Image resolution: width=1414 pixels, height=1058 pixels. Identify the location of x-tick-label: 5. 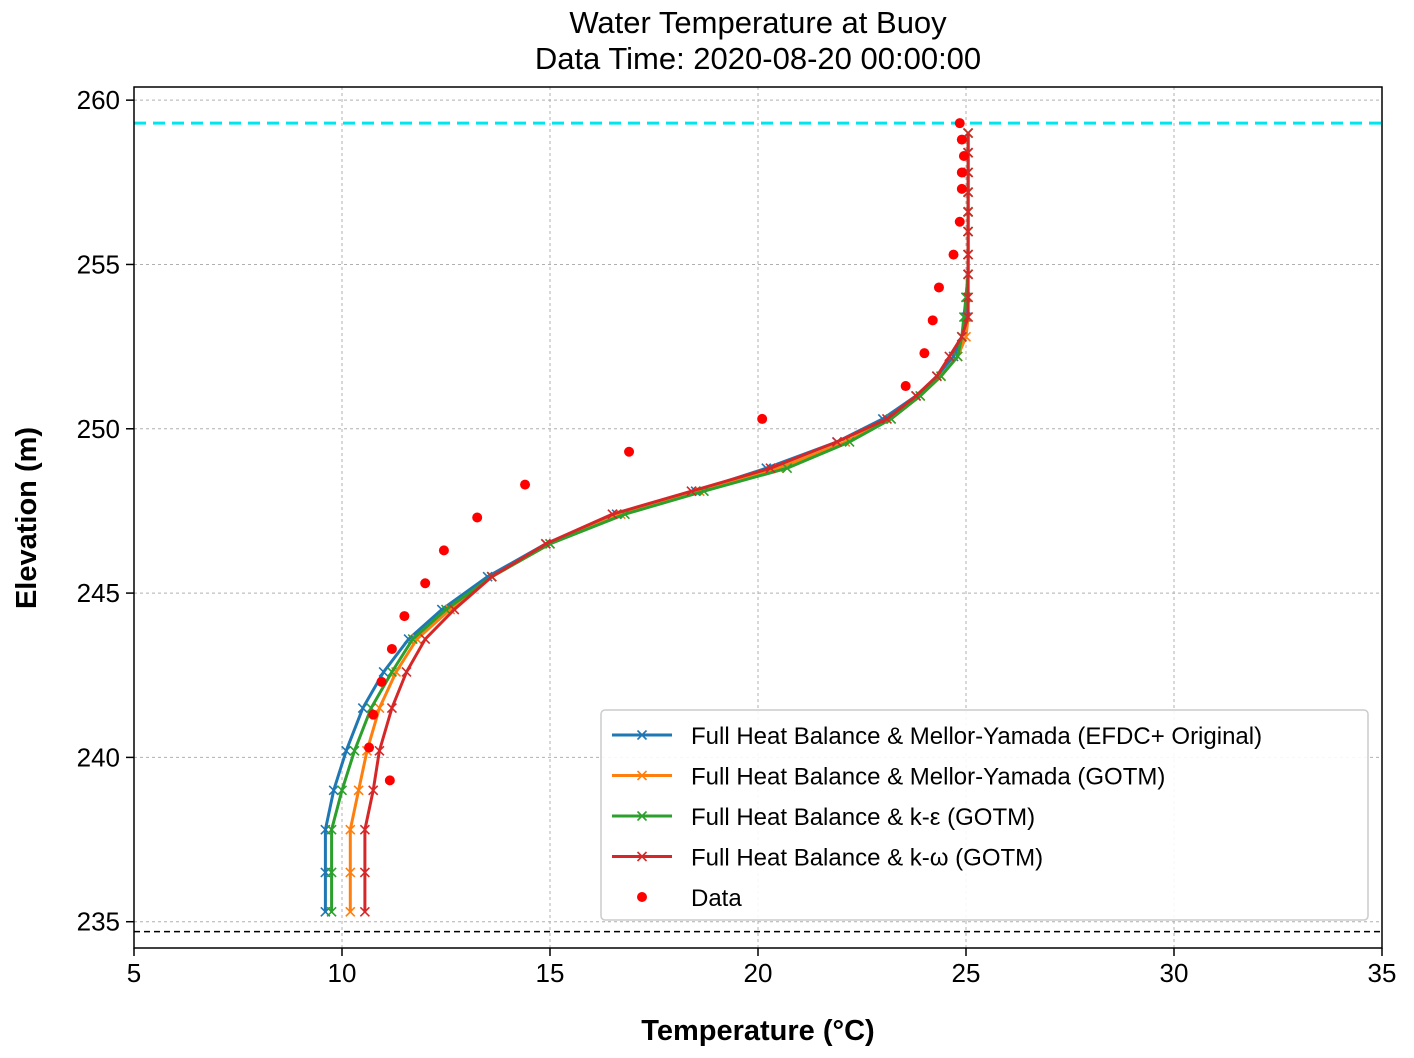
(134, 973).